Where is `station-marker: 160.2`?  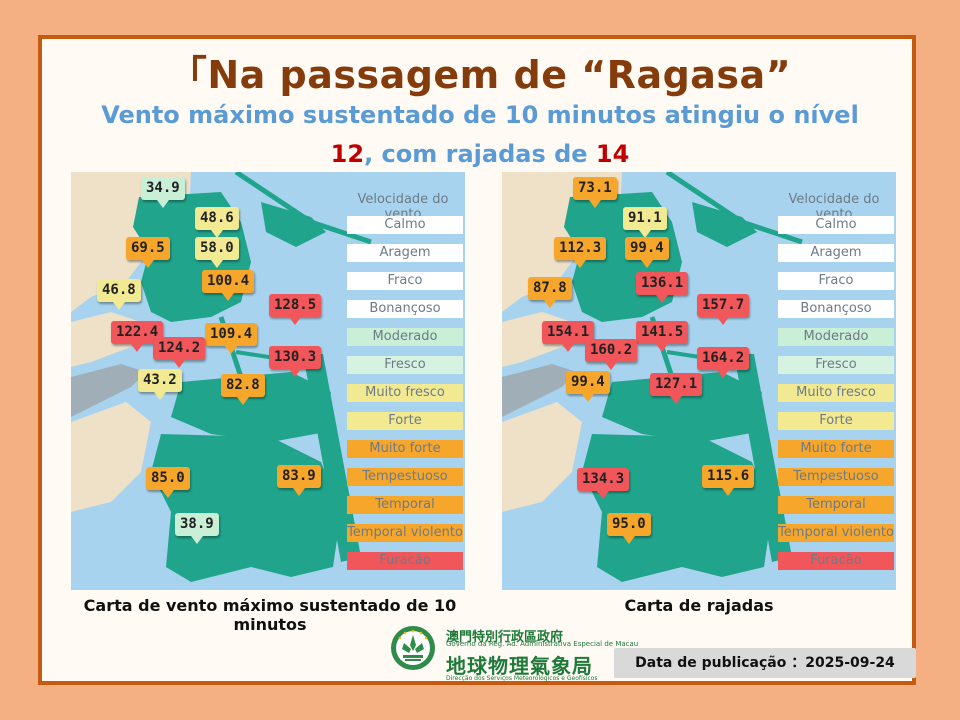 station-marker: 160.2 is located at coordinates (611, 354).